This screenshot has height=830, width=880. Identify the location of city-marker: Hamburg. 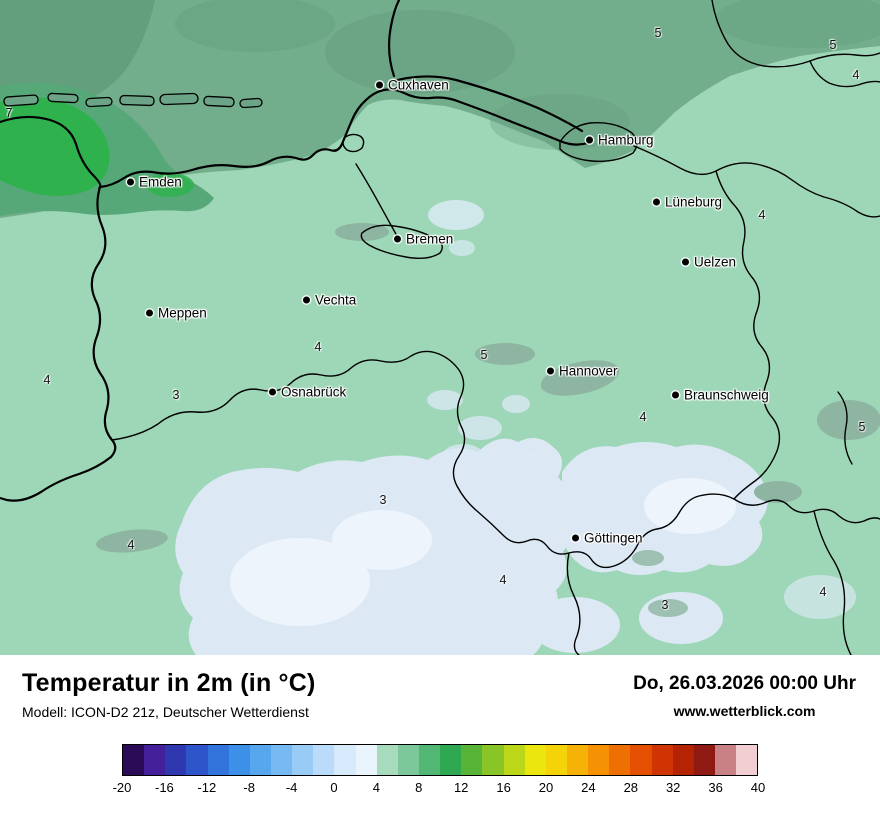
(620, 140).